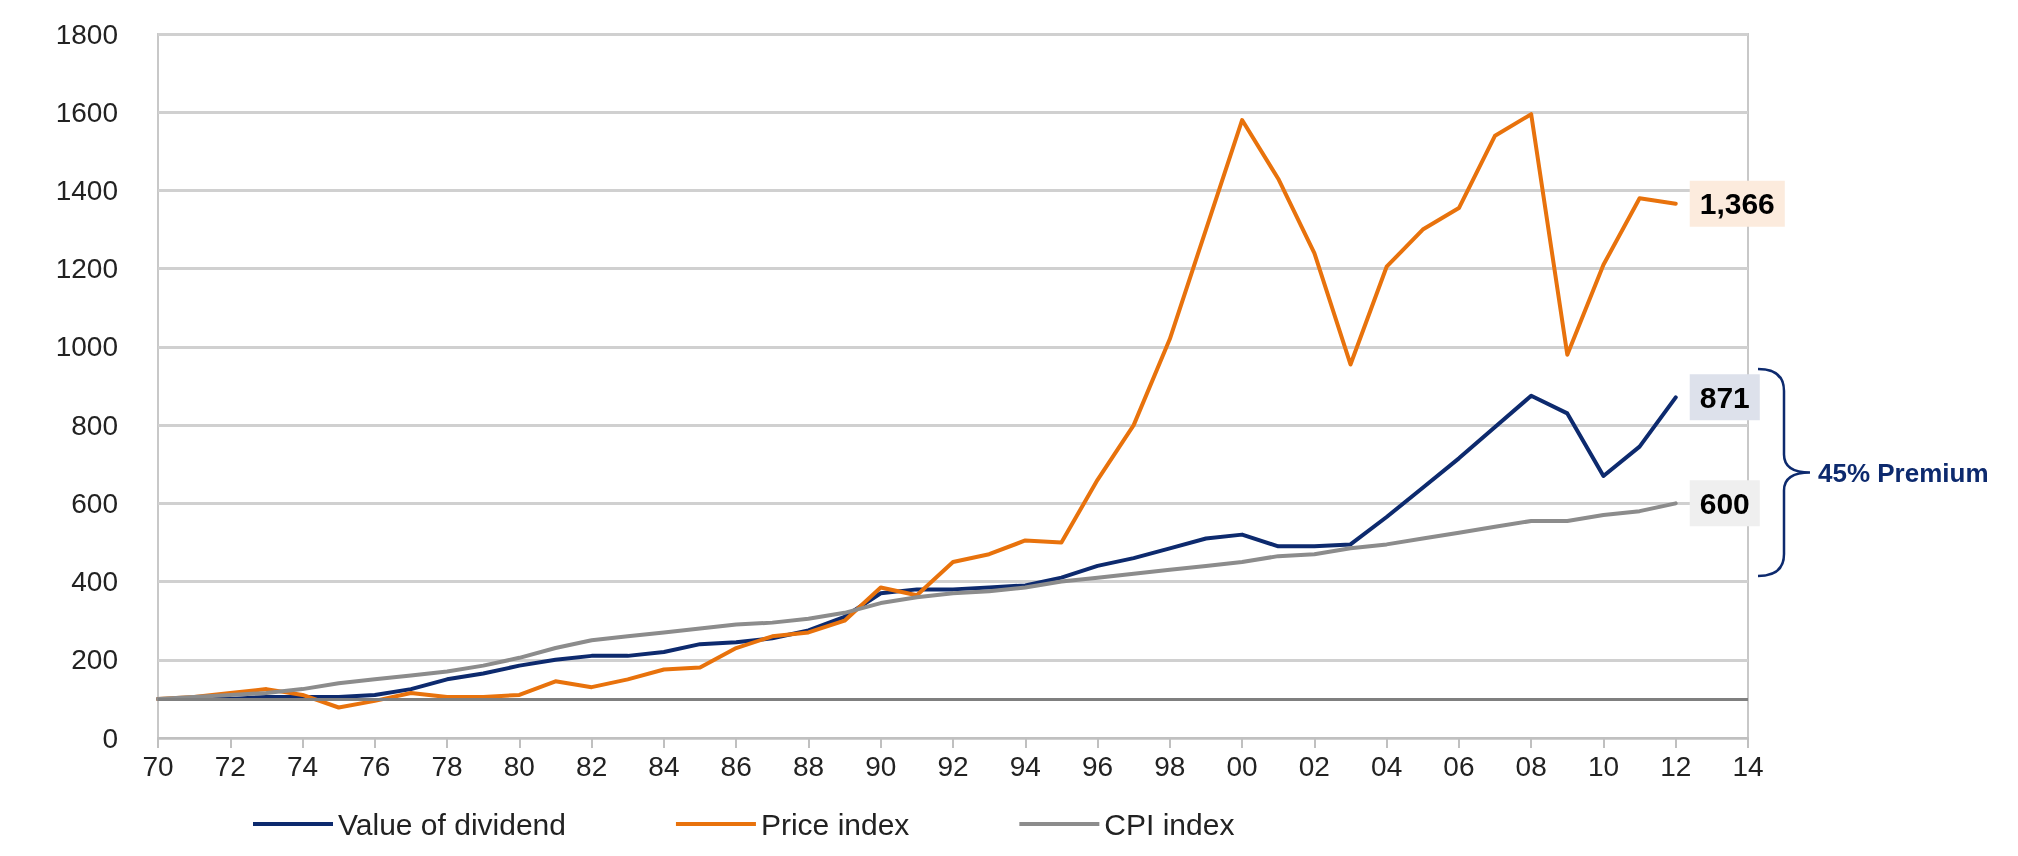 This screenshot has width=2018, height=856. I want to click on x-tick-label: 76, so click(375, 766).